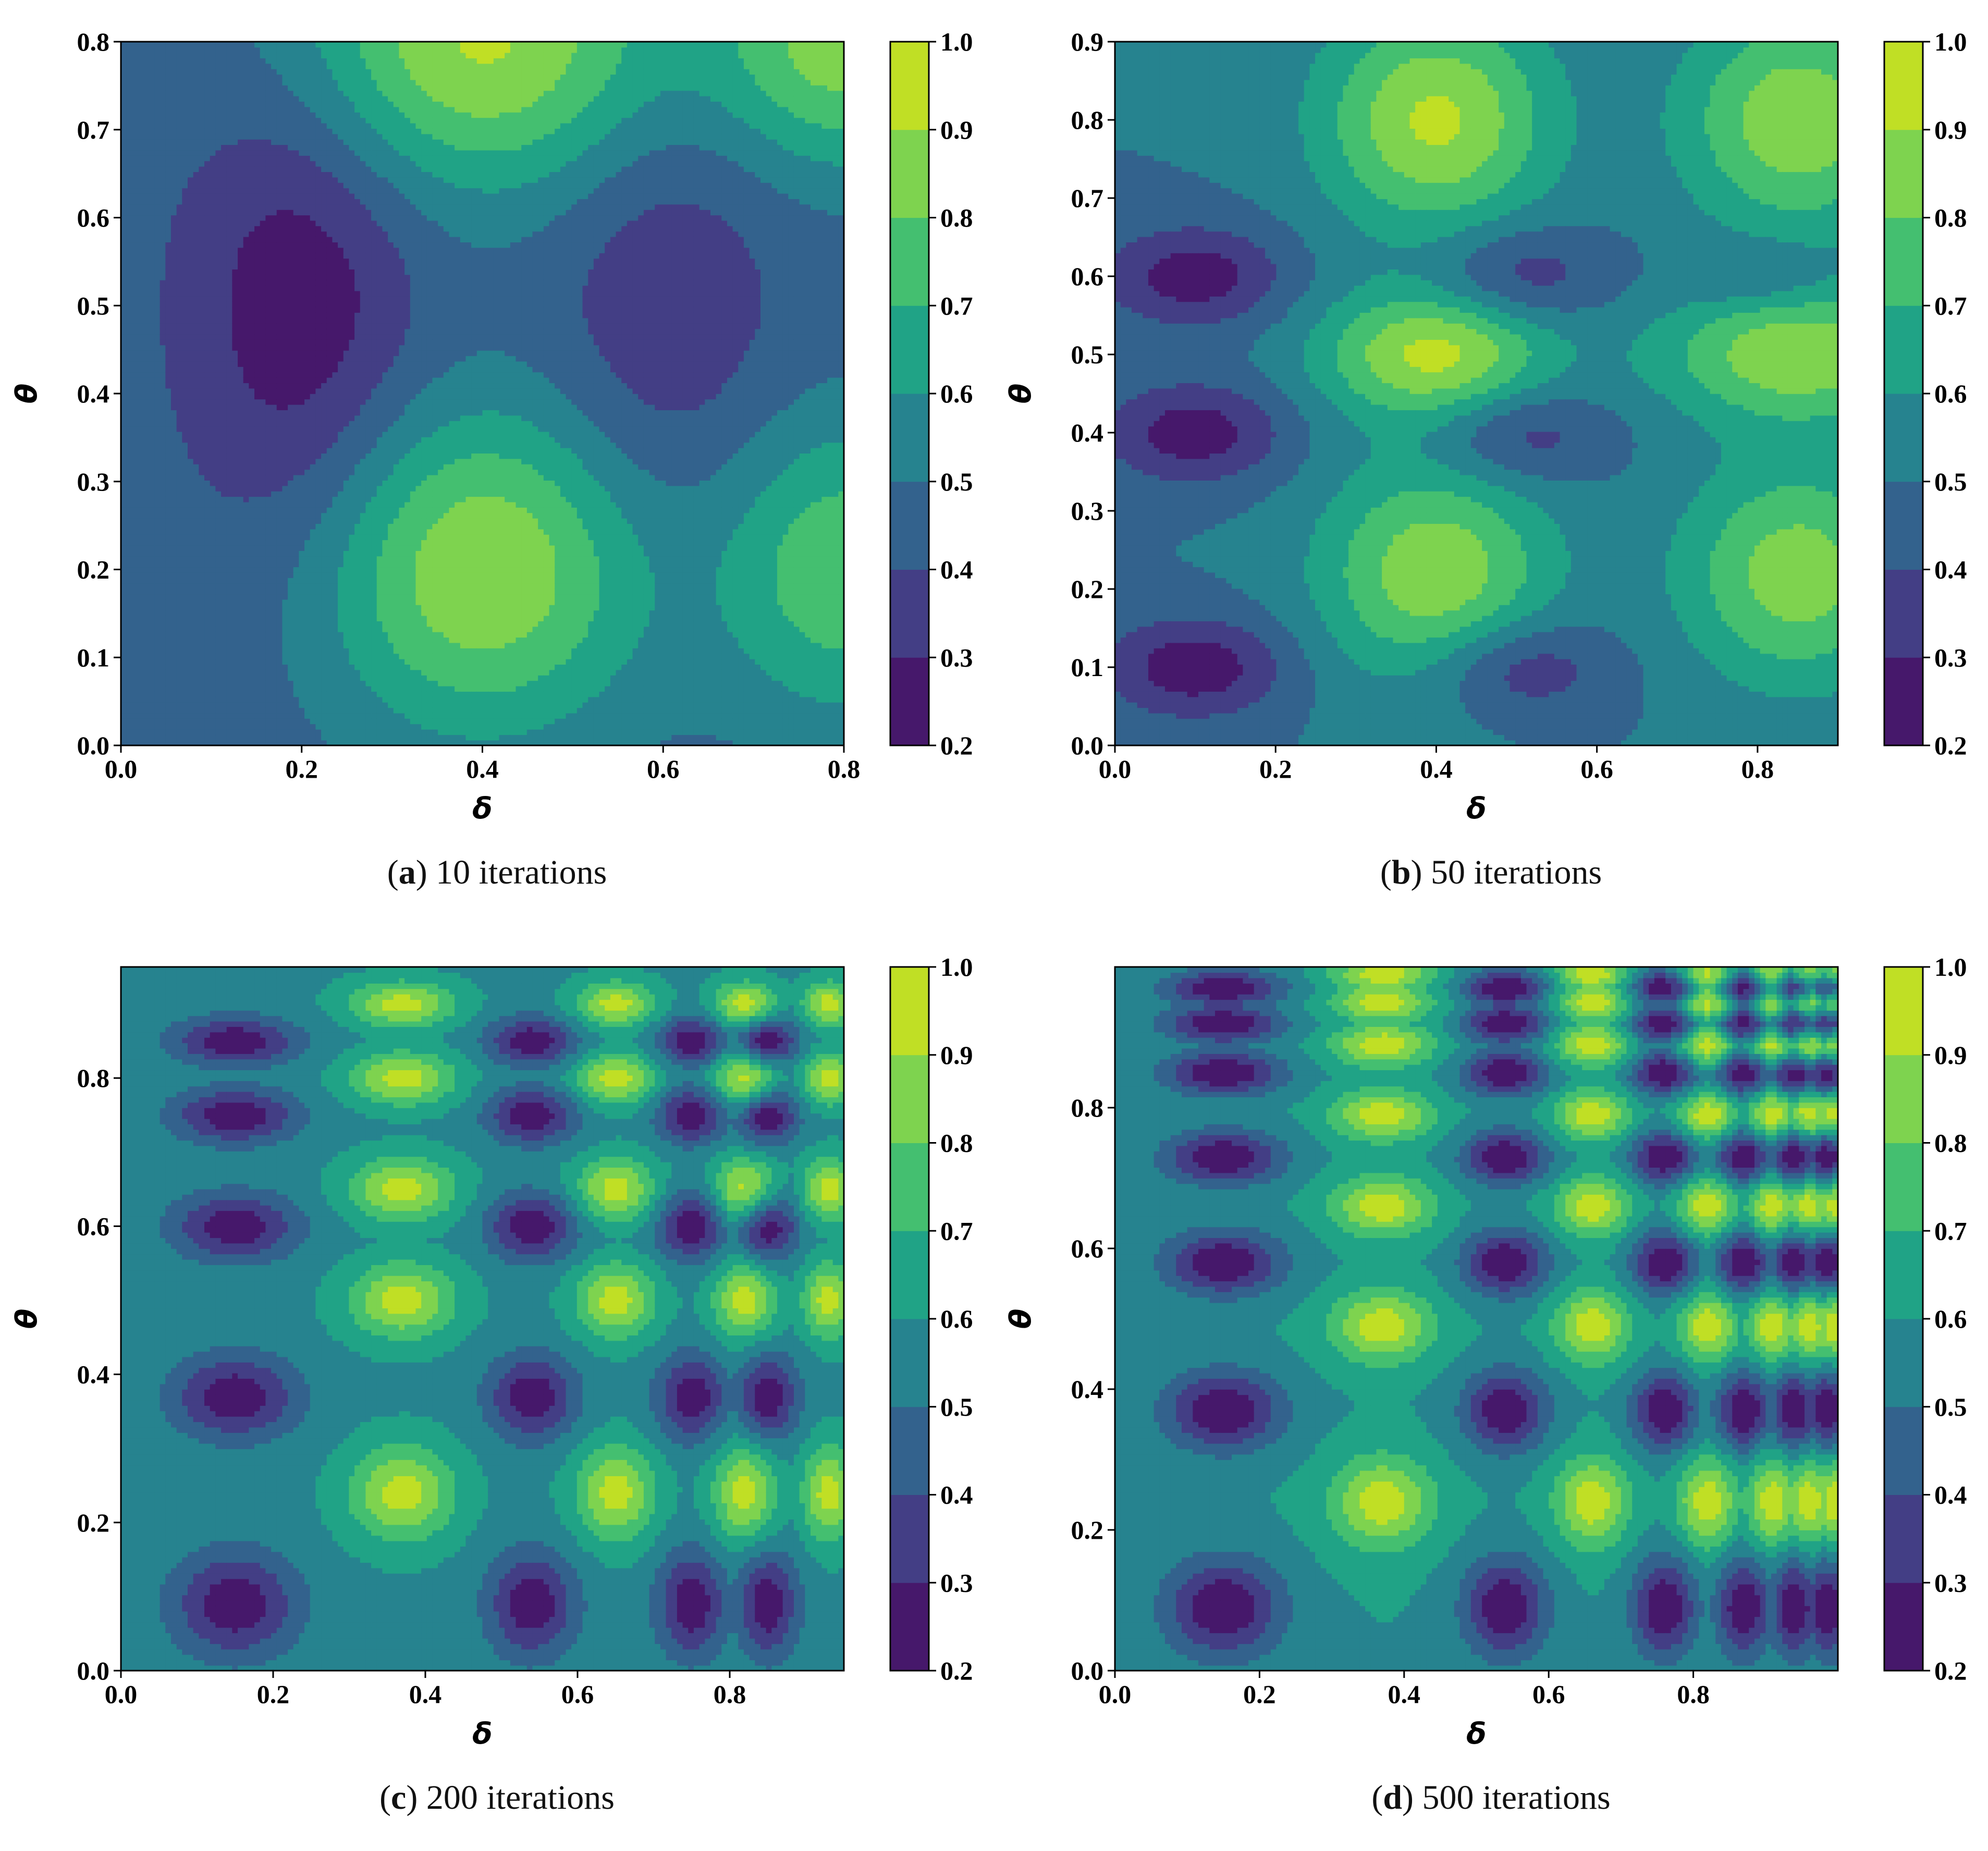  Describe the element at coordinates (1087, 41) in the screenshot. I see `y-tick-label: 0.9` at that location.